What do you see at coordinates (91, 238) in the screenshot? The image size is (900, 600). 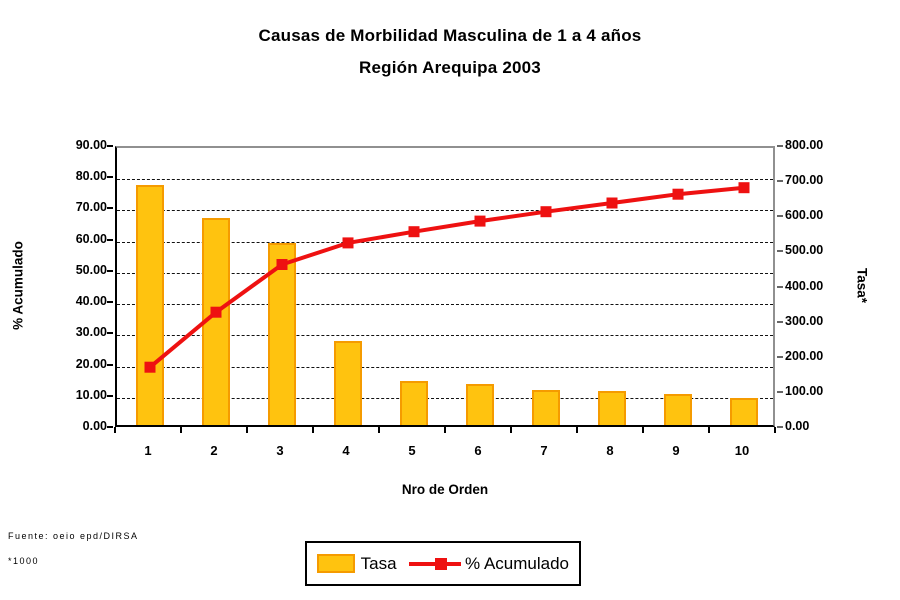 I see `left-tick-label: 60.00` at bounding box center [91, 238].